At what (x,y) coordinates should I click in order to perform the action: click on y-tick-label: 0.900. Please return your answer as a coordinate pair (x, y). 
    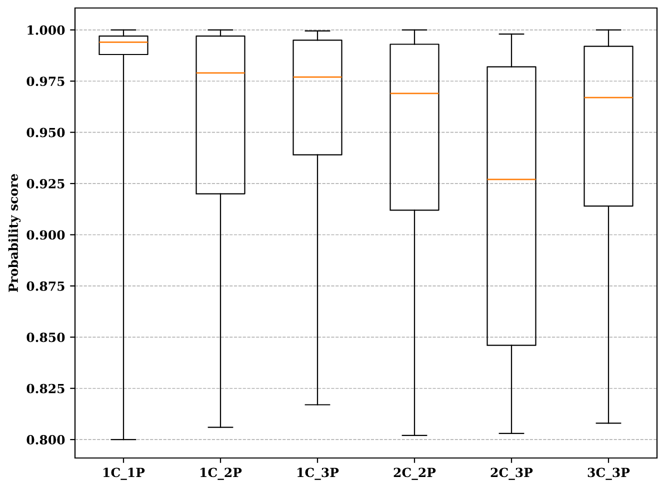
    Looking at the image, I should click on (45, 235).